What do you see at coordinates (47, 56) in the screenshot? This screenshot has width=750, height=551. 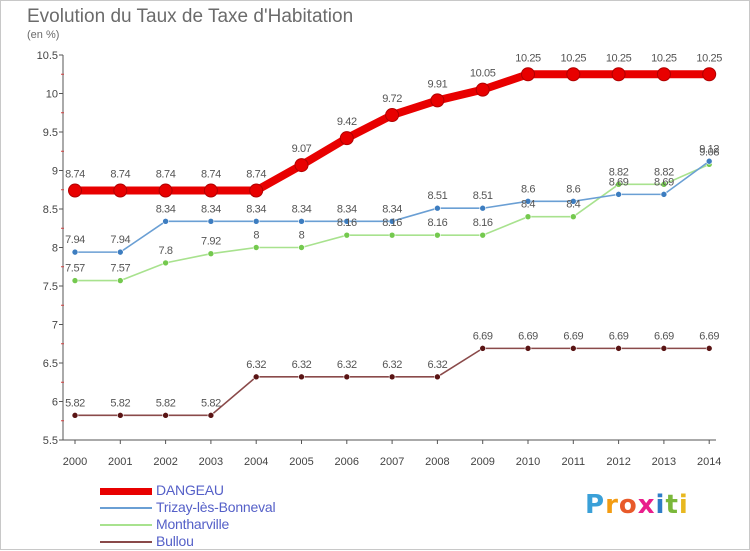 I see `y-tick-label: 10.5` at bounding box center [47, 56].